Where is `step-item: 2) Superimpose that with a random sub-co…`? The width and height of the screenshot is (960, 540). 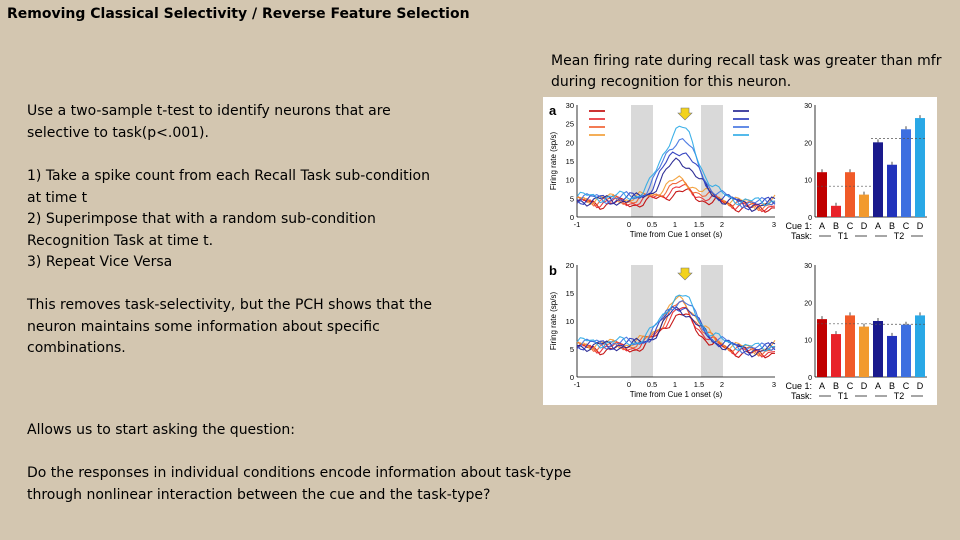 step-item: 2) Superimpose that with a random sub-co… is located at coordinates (201, 230).